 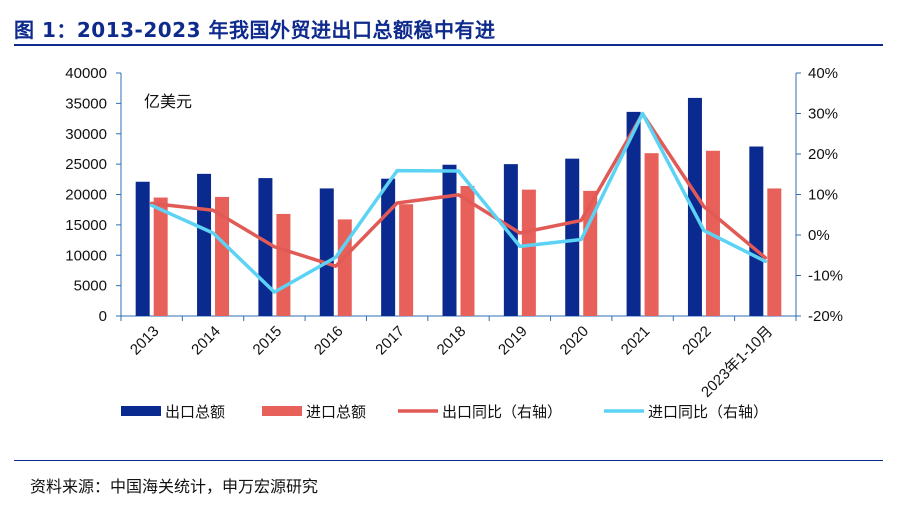 I want to click on left-tick-label: 30000, so click(x=86, y=134).